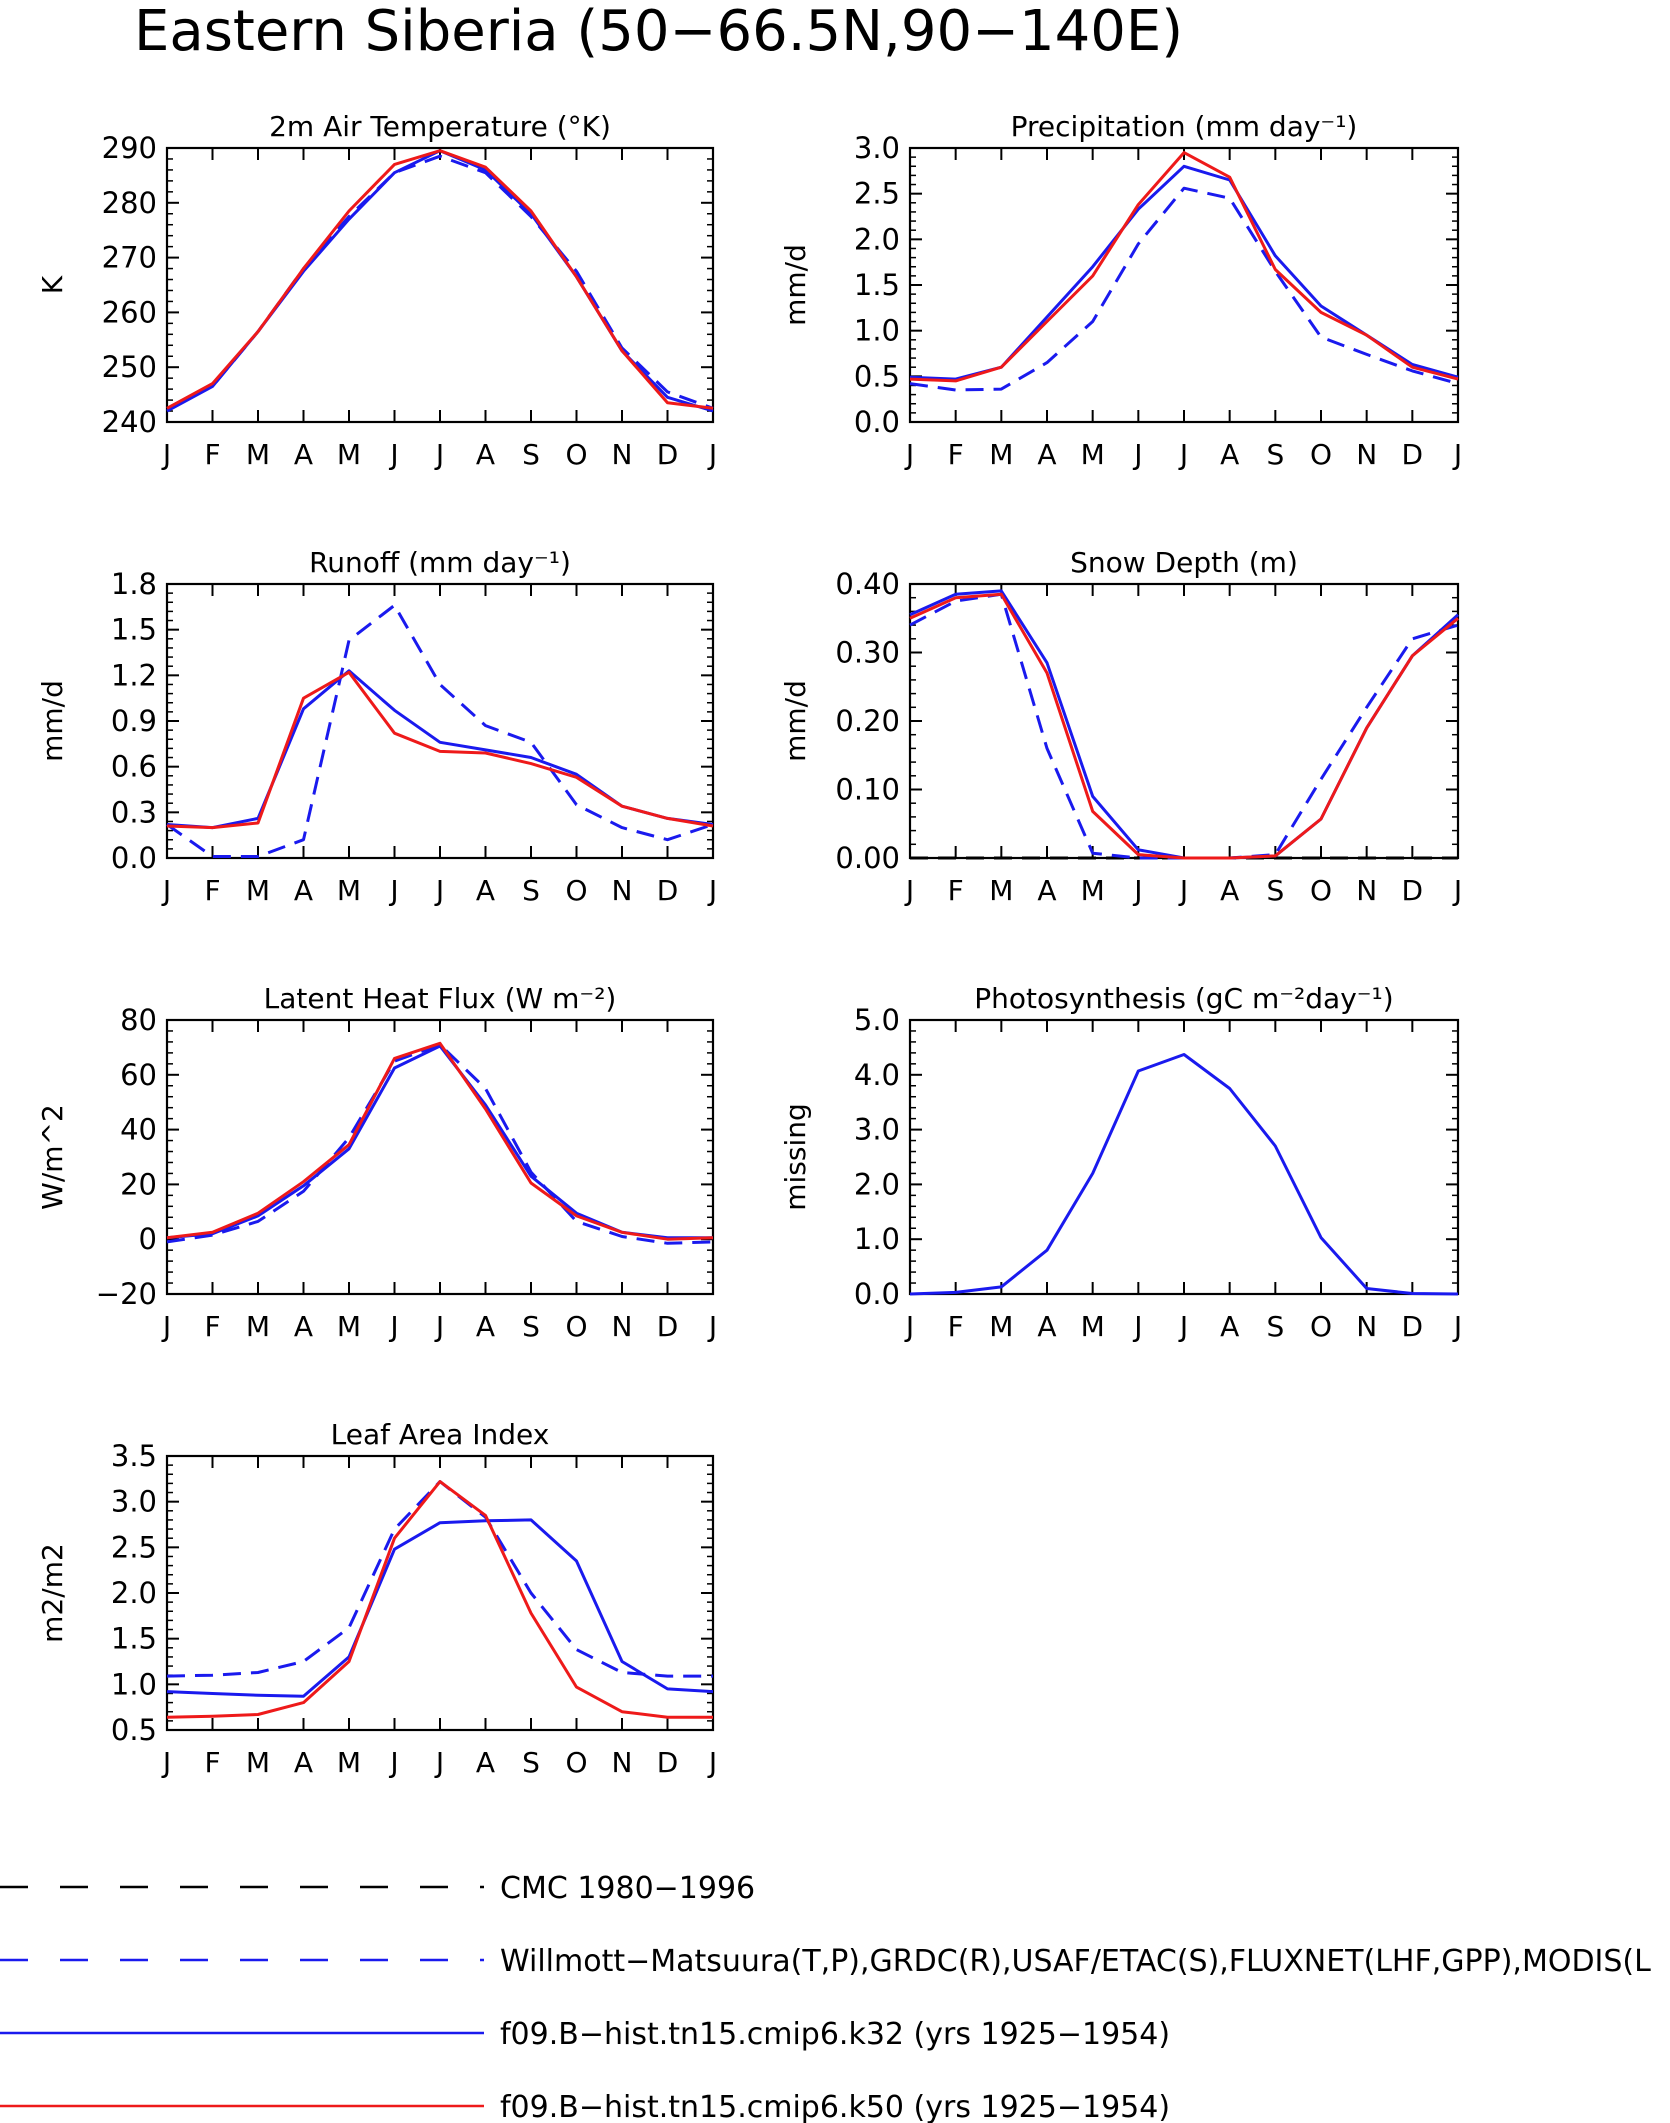 The image size is (1670, 2123). Describe the element at coordinates (52, 1157) in the screenshot. I see `y-axis-label: W/m^2` at that location.